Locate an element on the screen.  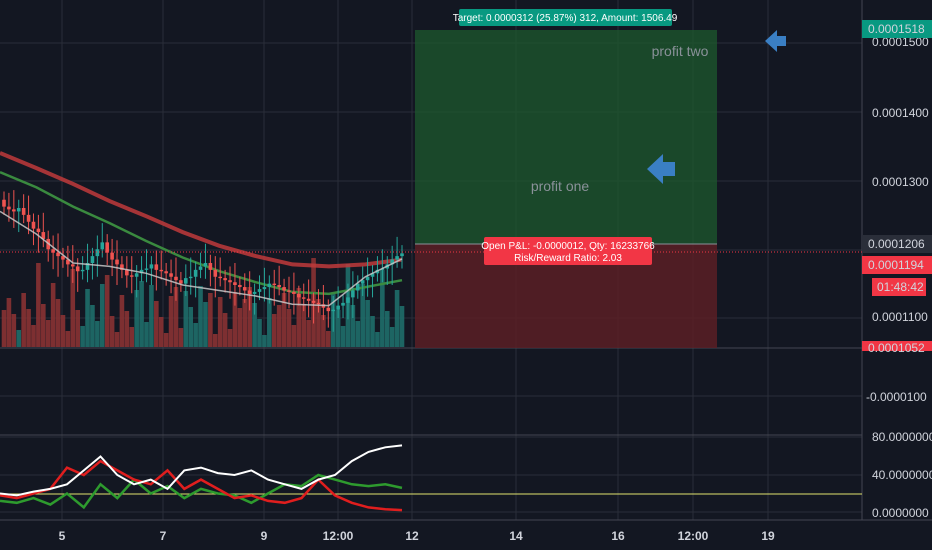
time-tick: 12:00 is located at coordinates (338, 536).